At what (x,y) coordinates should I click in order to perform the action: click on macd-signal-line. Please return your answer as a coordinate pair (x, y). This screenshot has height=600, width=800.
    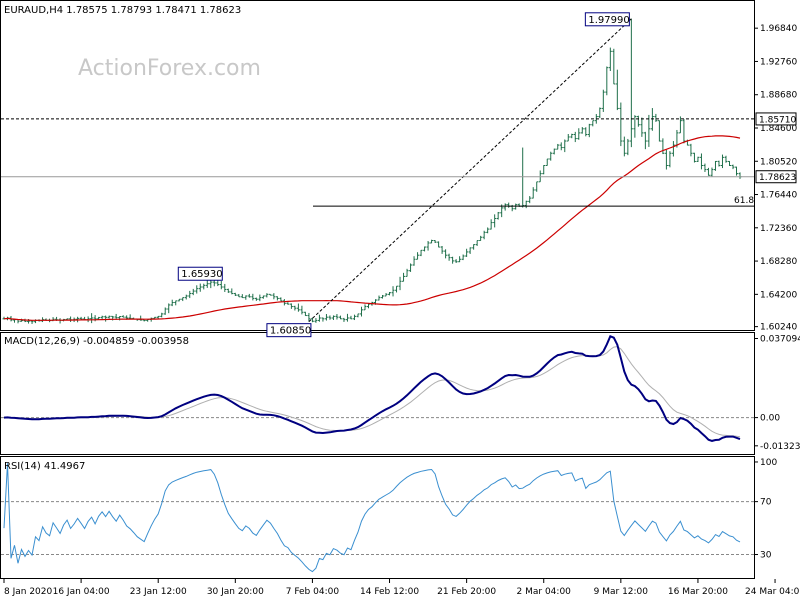
    Looking at the image, I should click on (372, 392).